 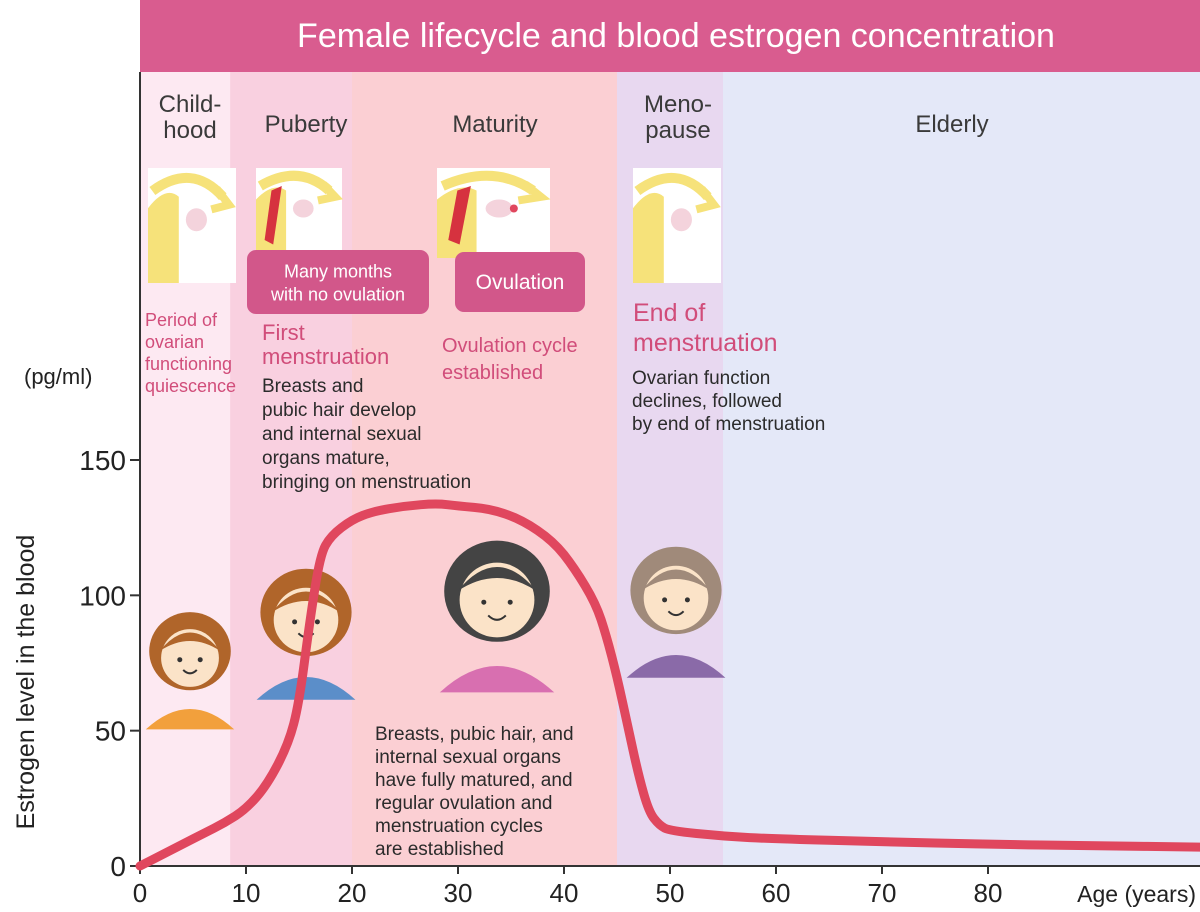 I want to click on badge-no-ovulation: Many months with no ovulation, so click(x=338, y=282).